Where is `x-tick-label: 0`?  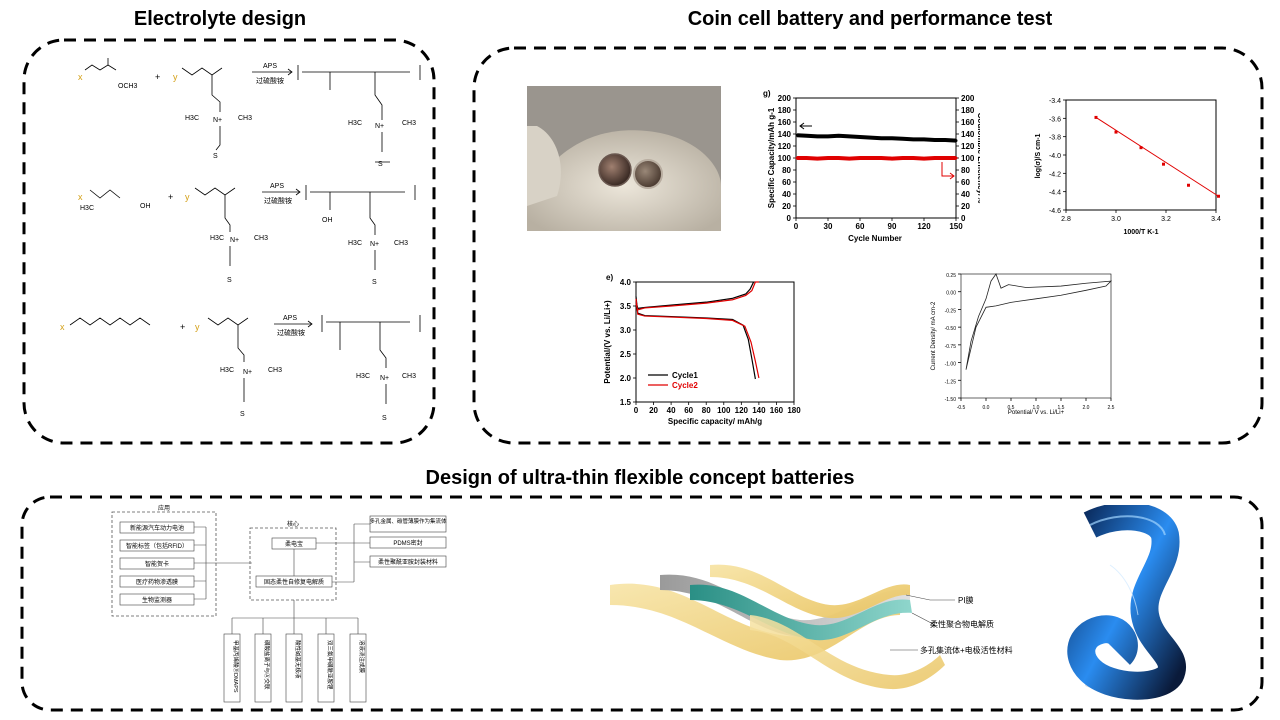
x-tick-label: 0 is located at coordinates (636, 410).